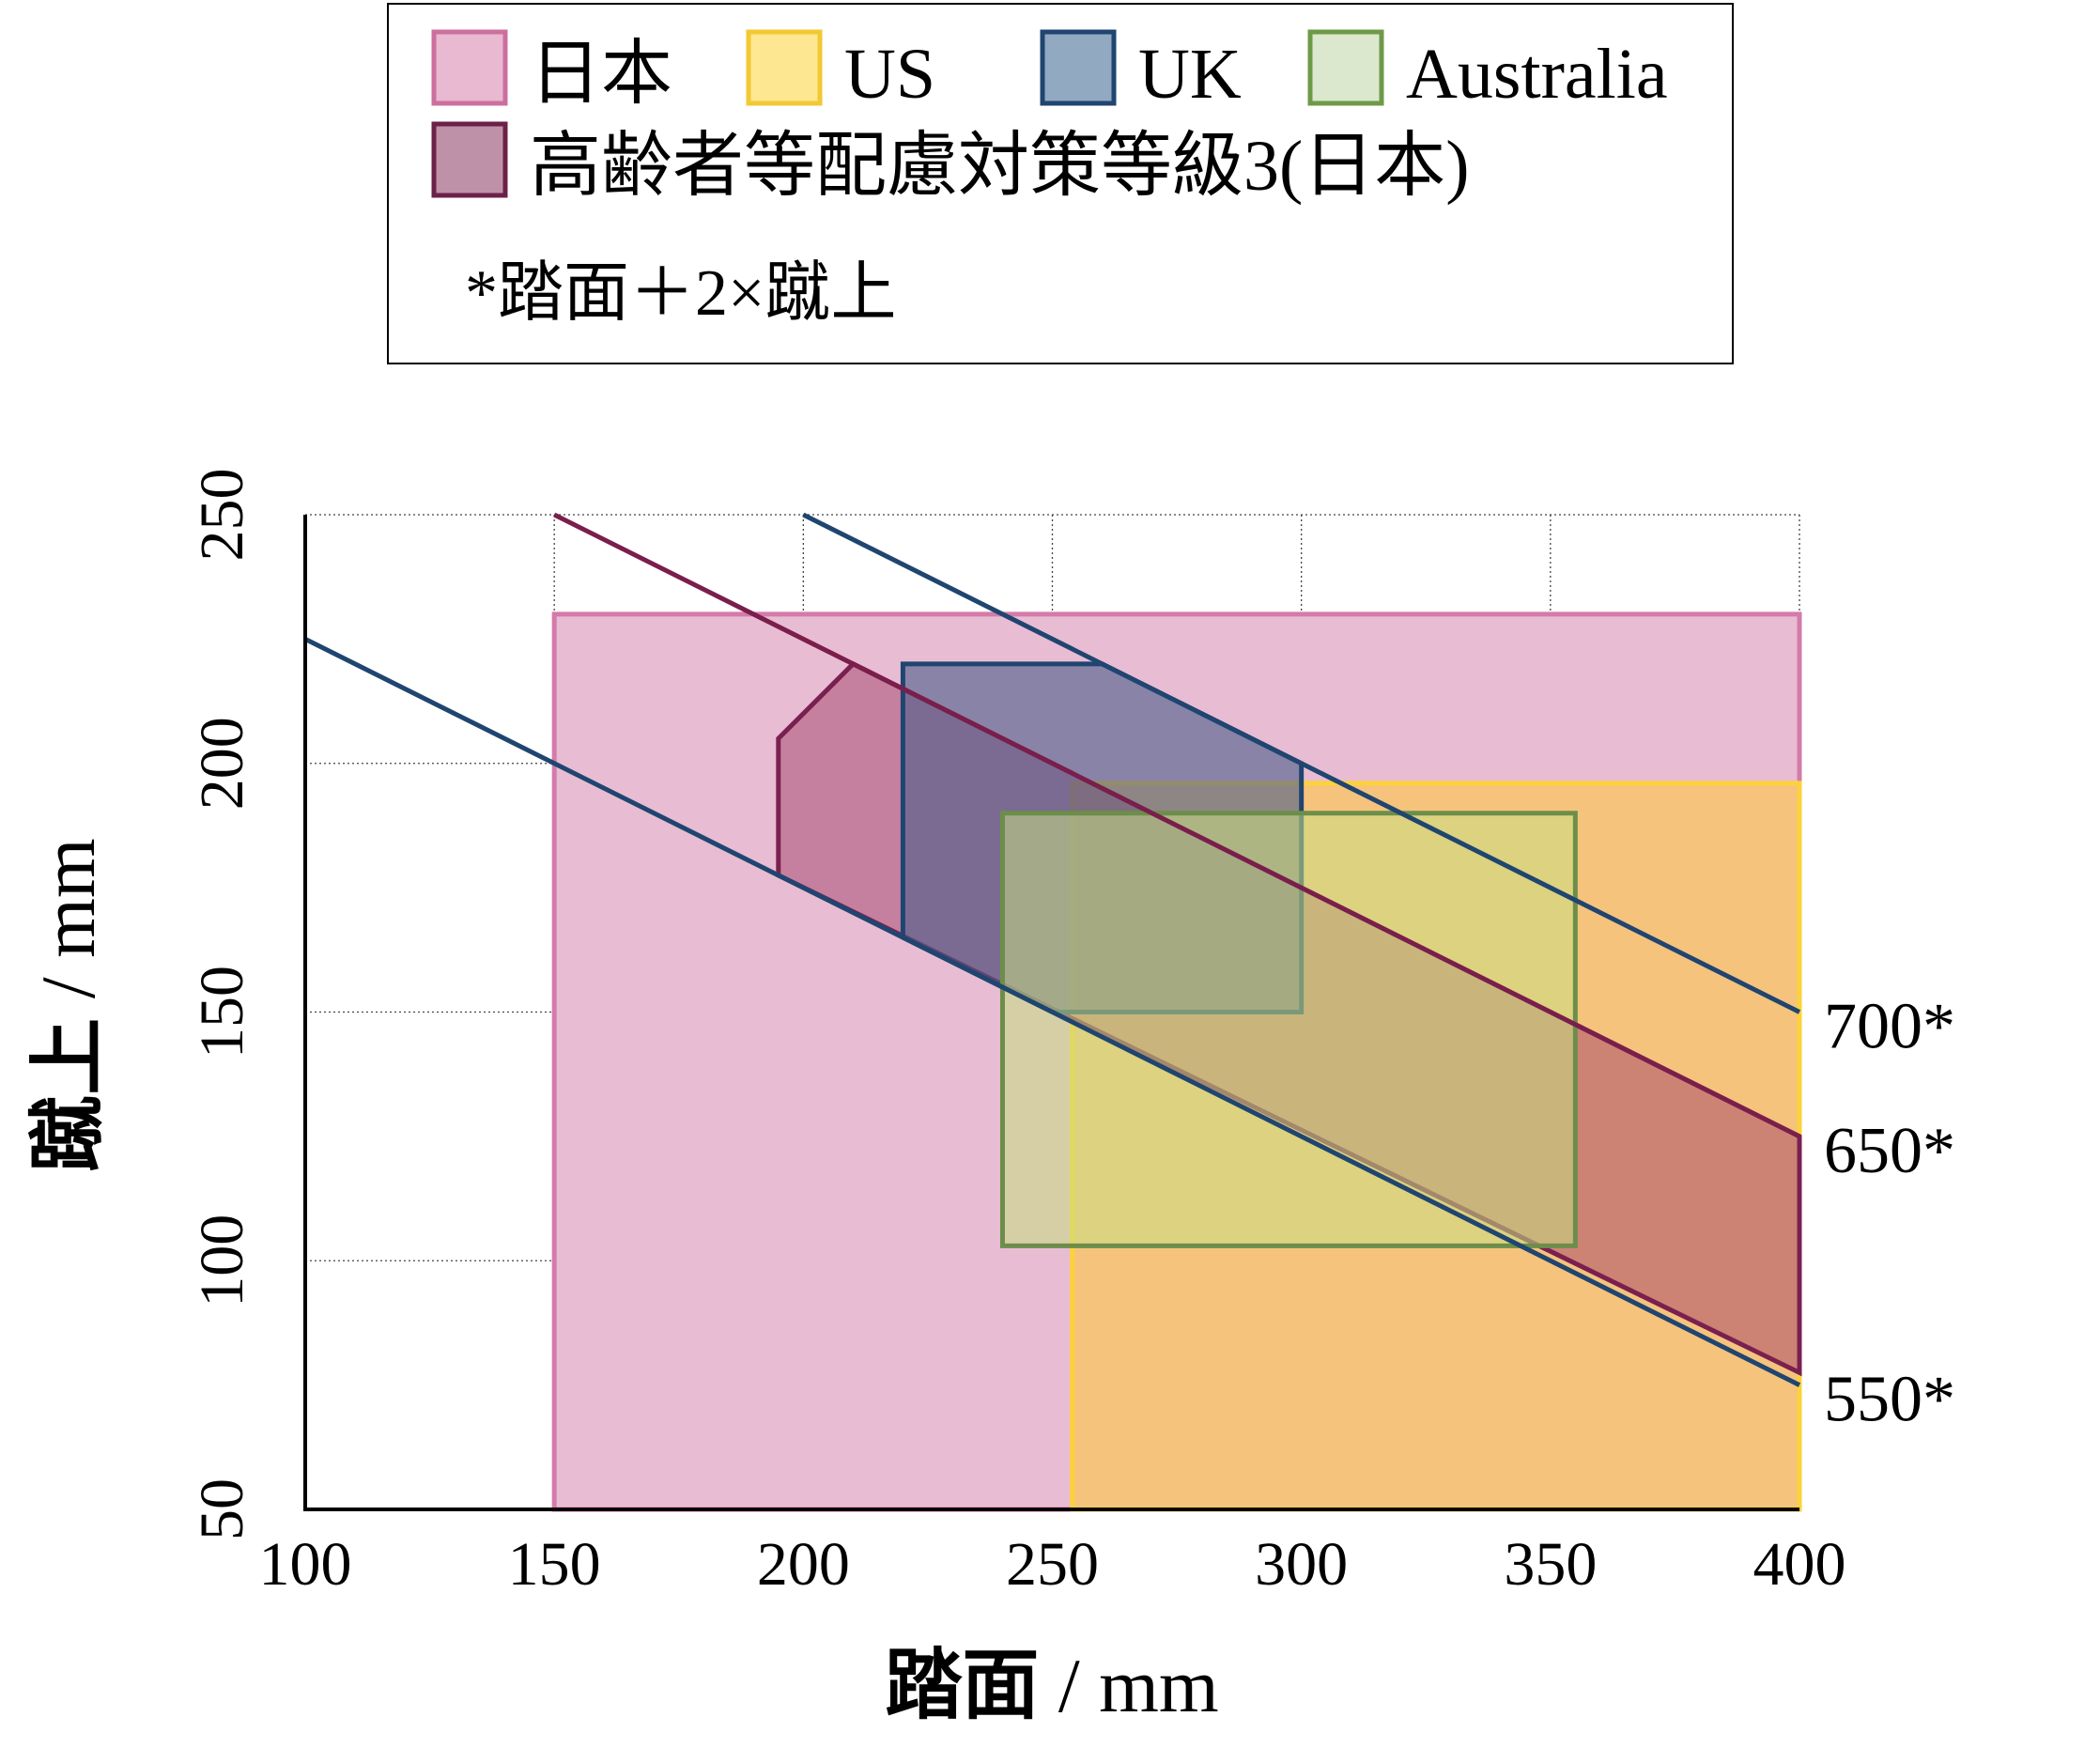 This screenshot has width=2100, height=1763. Describe the element at coordinates (1890, 1027) in the screenshot. I see `constraint-line-label-700: 700*` at that location.